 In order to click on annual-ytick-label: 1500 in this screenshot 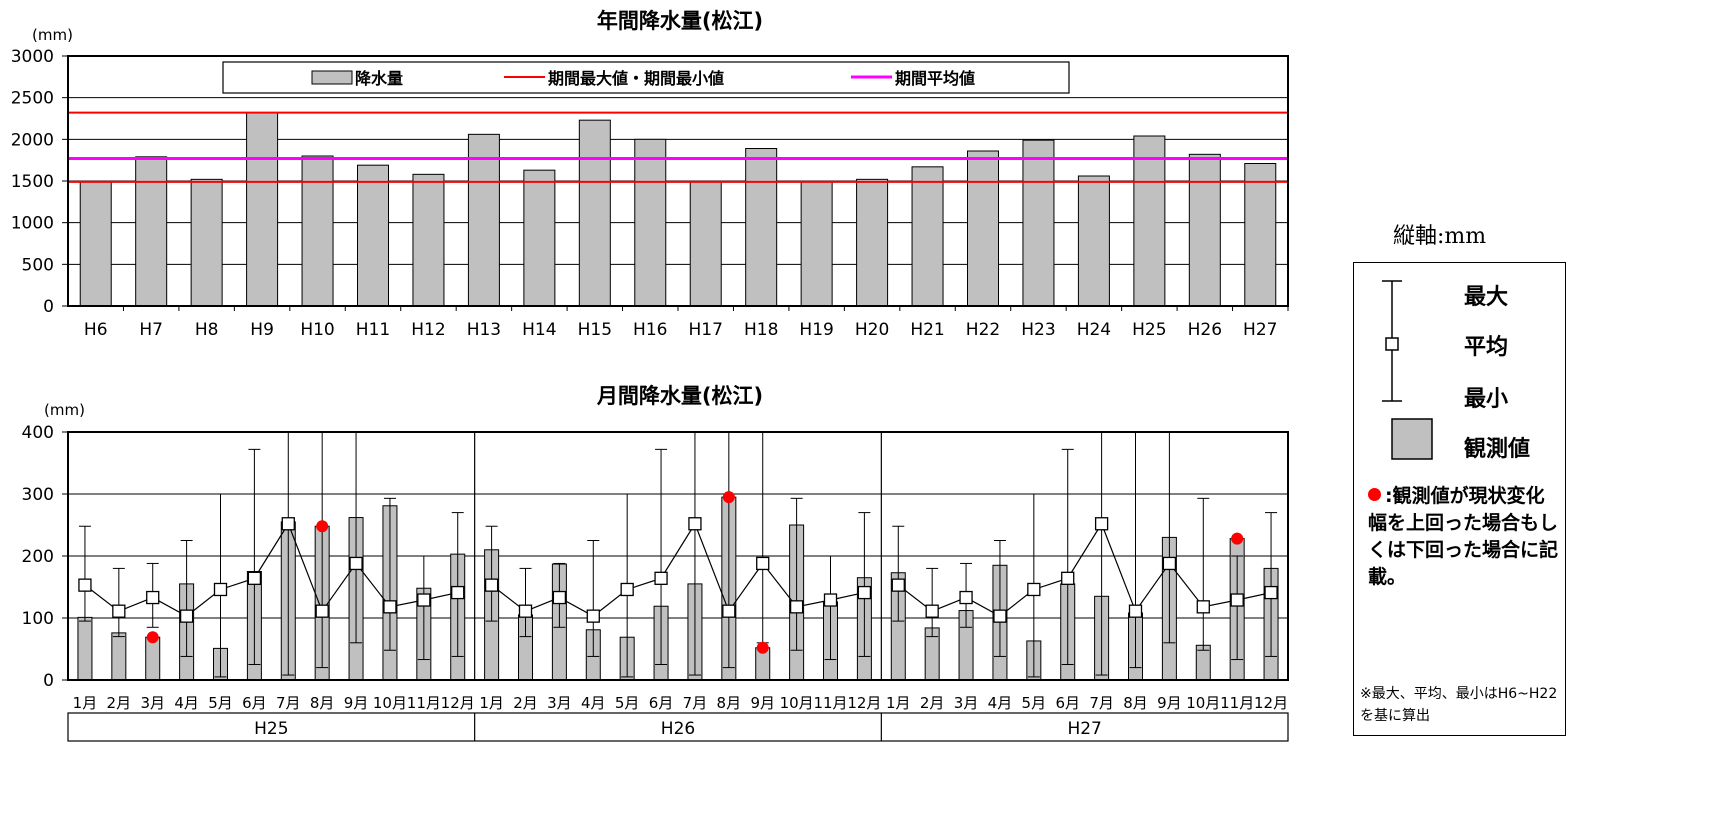, I will do `click(32, 182)`.